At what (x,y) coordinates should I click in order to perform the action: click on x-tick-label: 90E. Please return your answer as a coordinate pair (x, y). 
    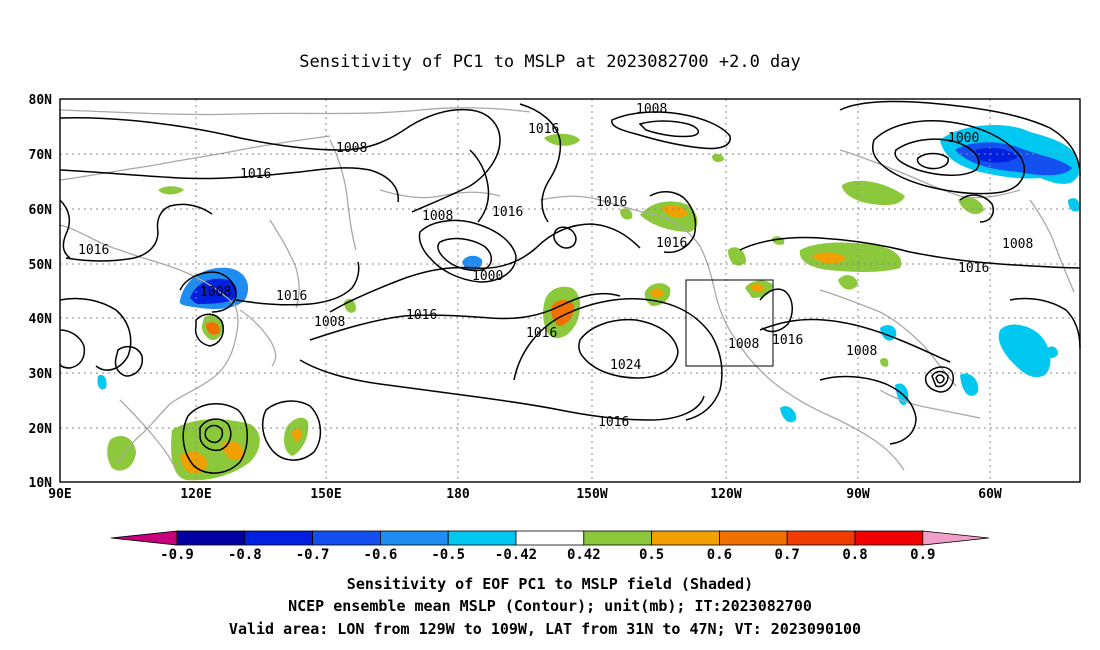
    Looking at the image, I should click on (59, 494).